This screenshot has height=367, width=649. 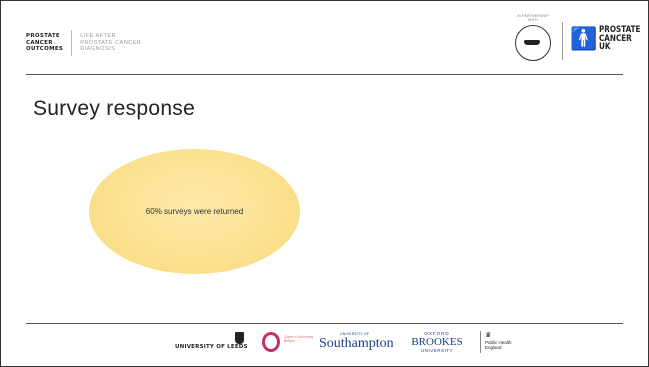 What do you see at coordinates (355, 334) in the screenshot?
I see `southampton-small: UNIVERSITY OF` at bounding box center [355, 334].